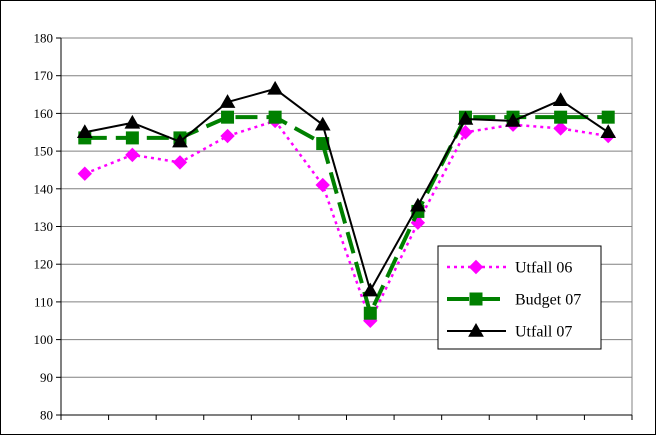  What do you see at coordinates (543, 332) in the screenshot?
I see `legend-label: Utfall 07` at bounding box center [543, 332].